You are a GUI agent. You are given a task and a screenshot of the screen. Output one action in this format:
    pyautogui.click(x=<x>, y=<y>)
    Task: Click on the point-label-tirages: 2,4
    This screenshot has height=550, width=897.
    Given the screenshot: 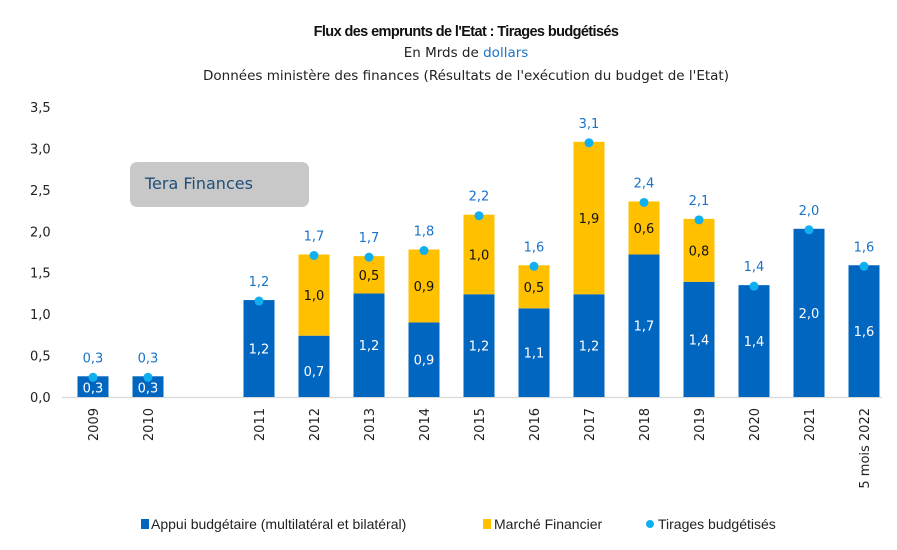 What is the action you would take?
    pyautogui.click(x=644, y=183)
    